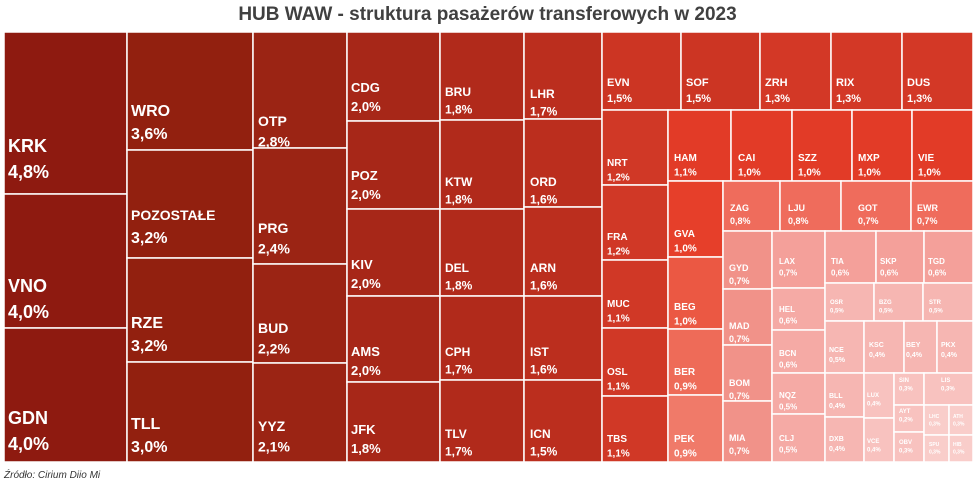  I want to click on cell-value-poz: 2,0%, so click(366, 194).